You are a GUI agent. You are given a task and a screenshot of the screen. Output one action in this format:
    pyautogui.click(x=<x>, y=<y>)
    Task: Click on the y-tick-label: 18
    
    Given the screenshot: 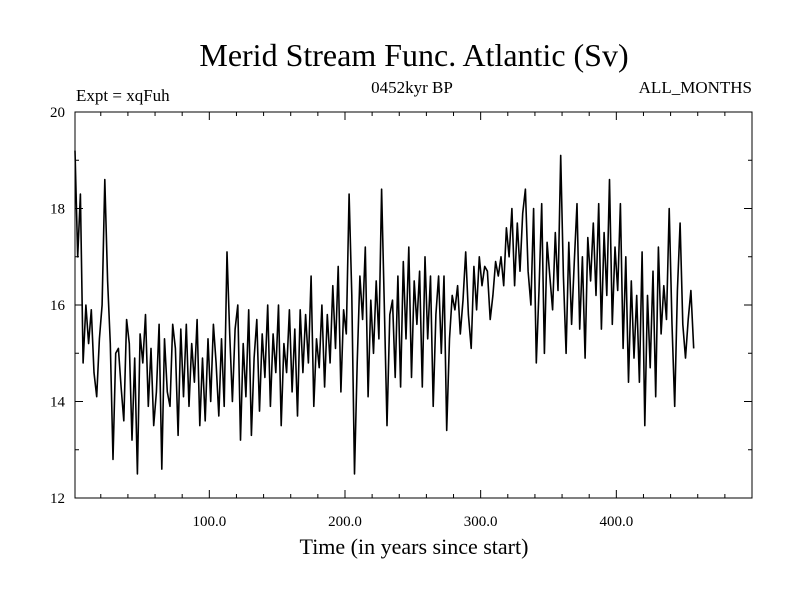 What is the action you would take?
    pyautogui.click(x=57, y=210)
    